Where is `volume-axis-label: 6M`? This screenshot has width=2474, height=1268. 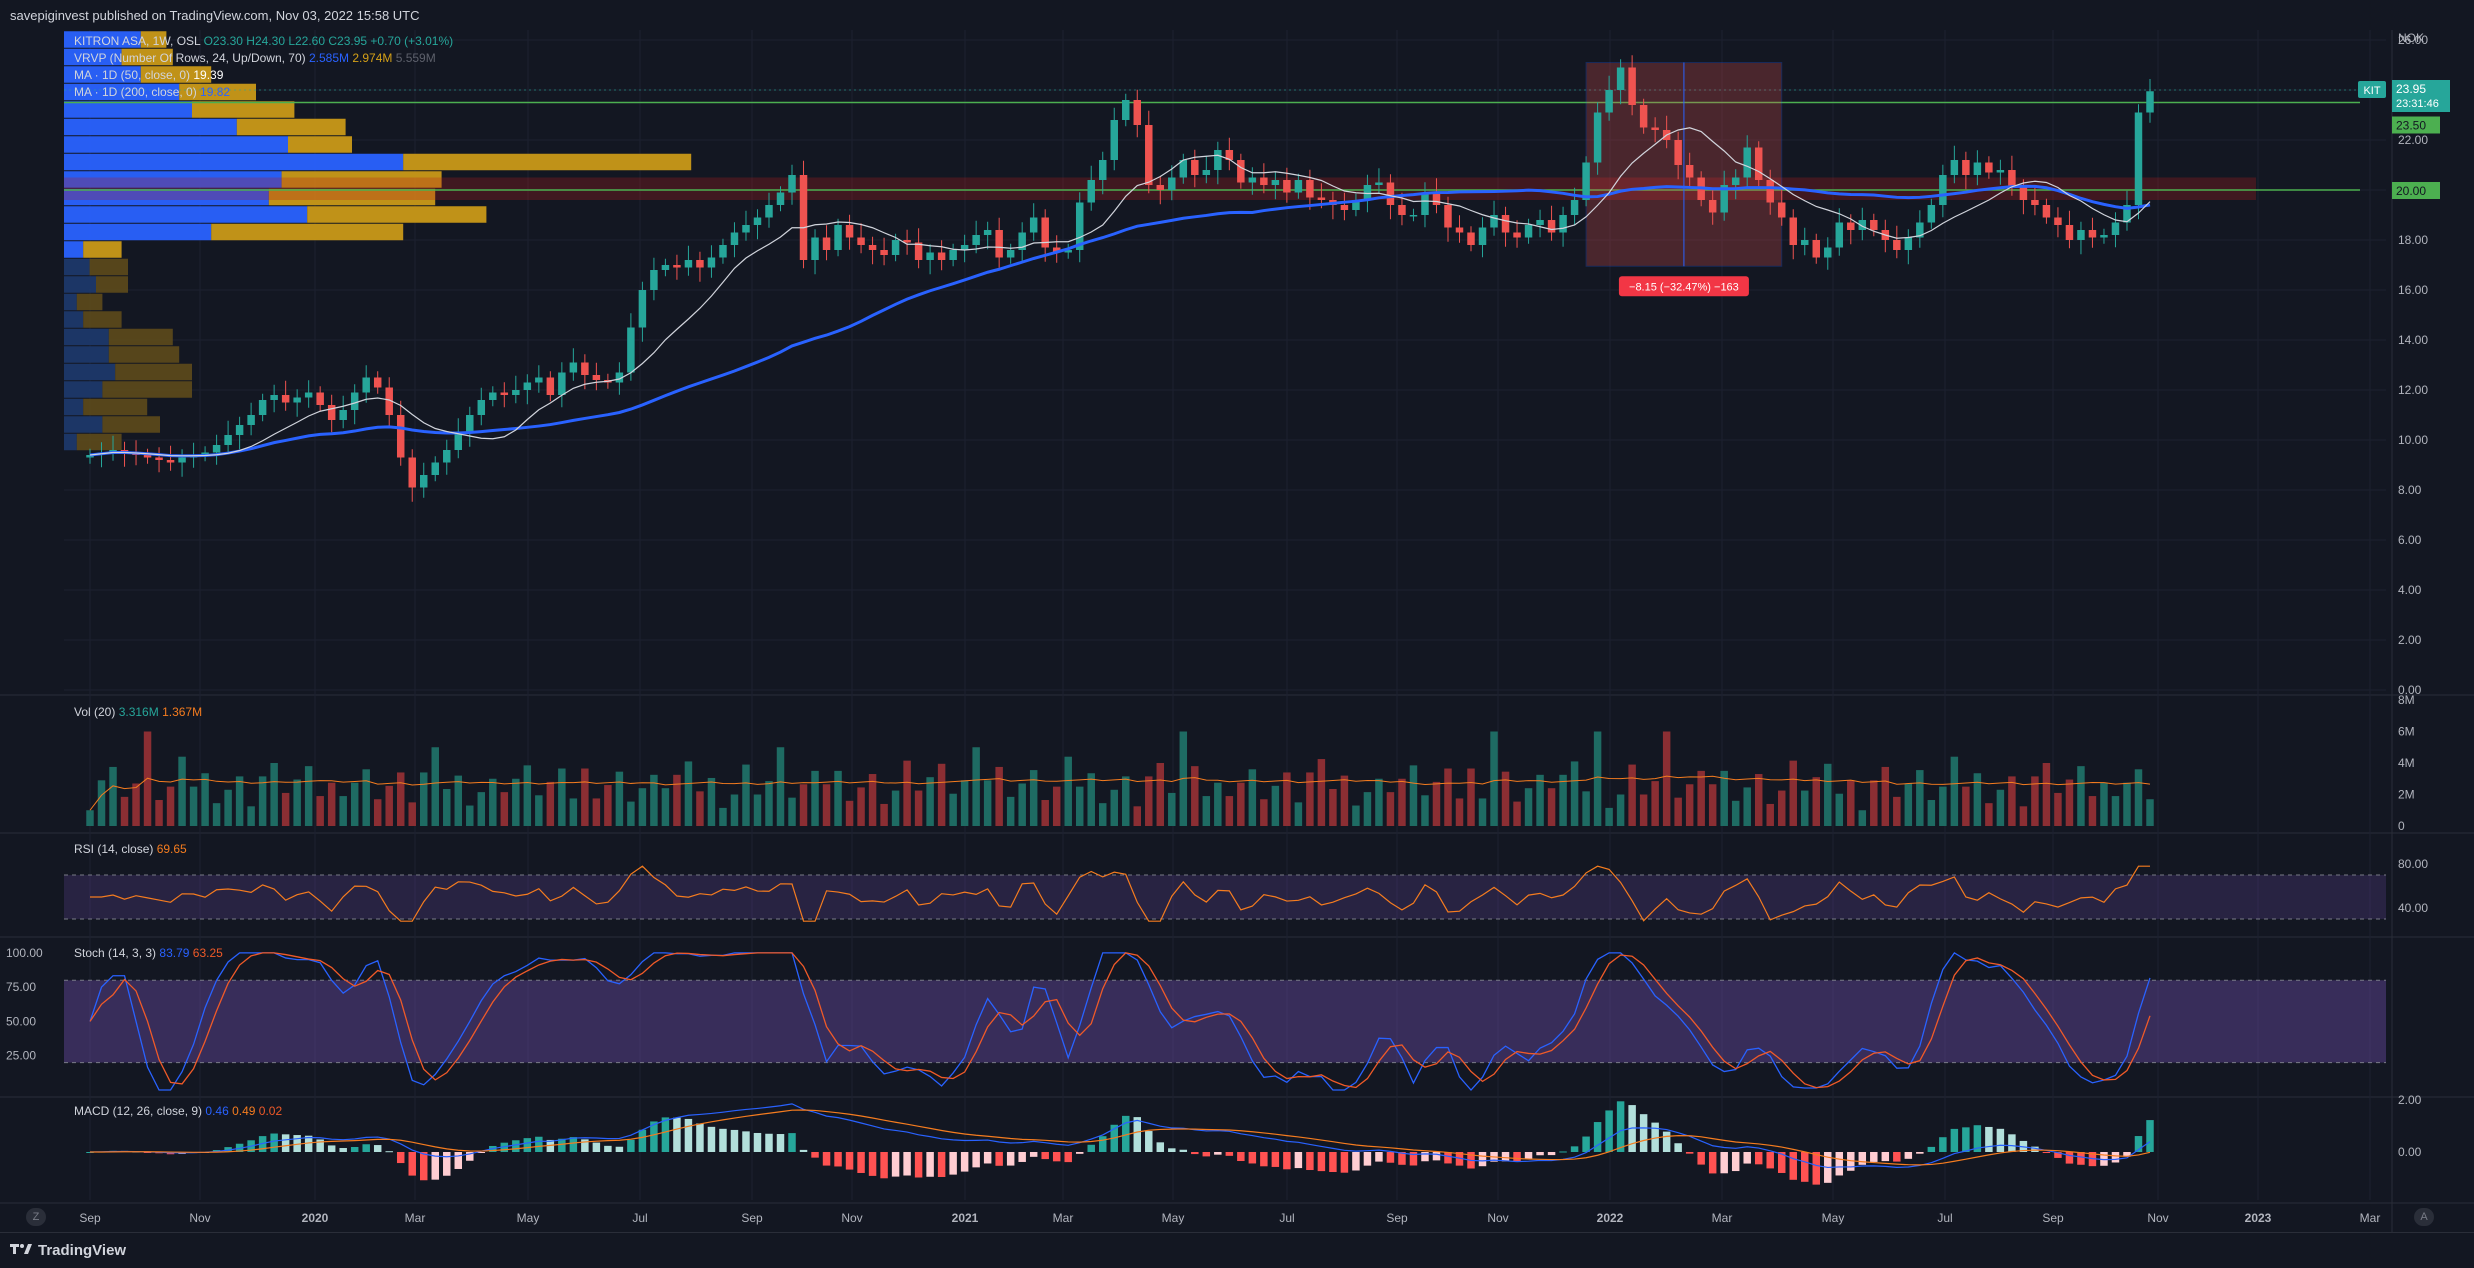
volume-axis-label: 6M is located at coordinates (2406, 732).